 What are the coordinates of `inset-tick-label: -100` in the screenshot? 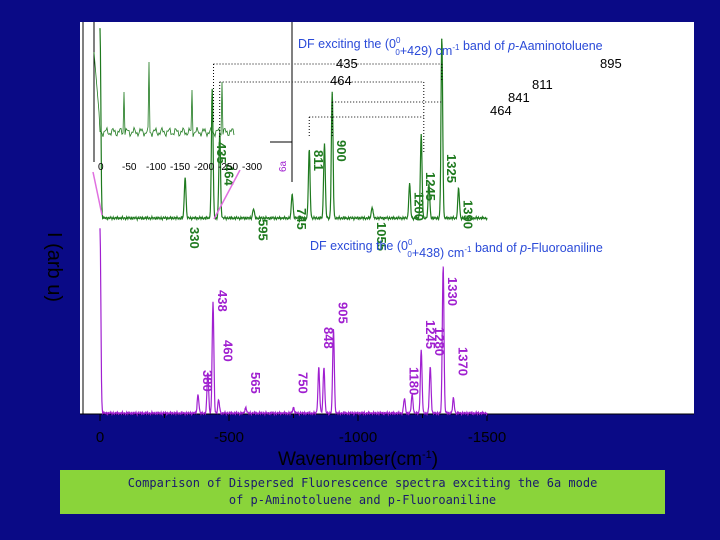 It's located at (156, 167).